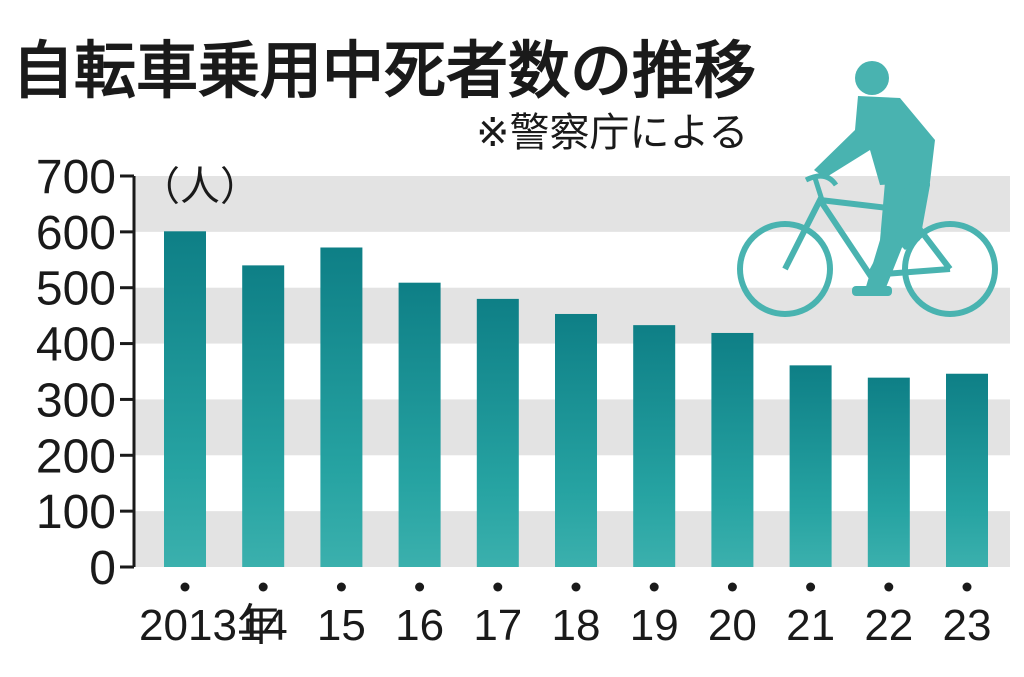  Describe the element at coordinates (810, 625) in the screenshot. I see `x-tick-label: 21` at that location.